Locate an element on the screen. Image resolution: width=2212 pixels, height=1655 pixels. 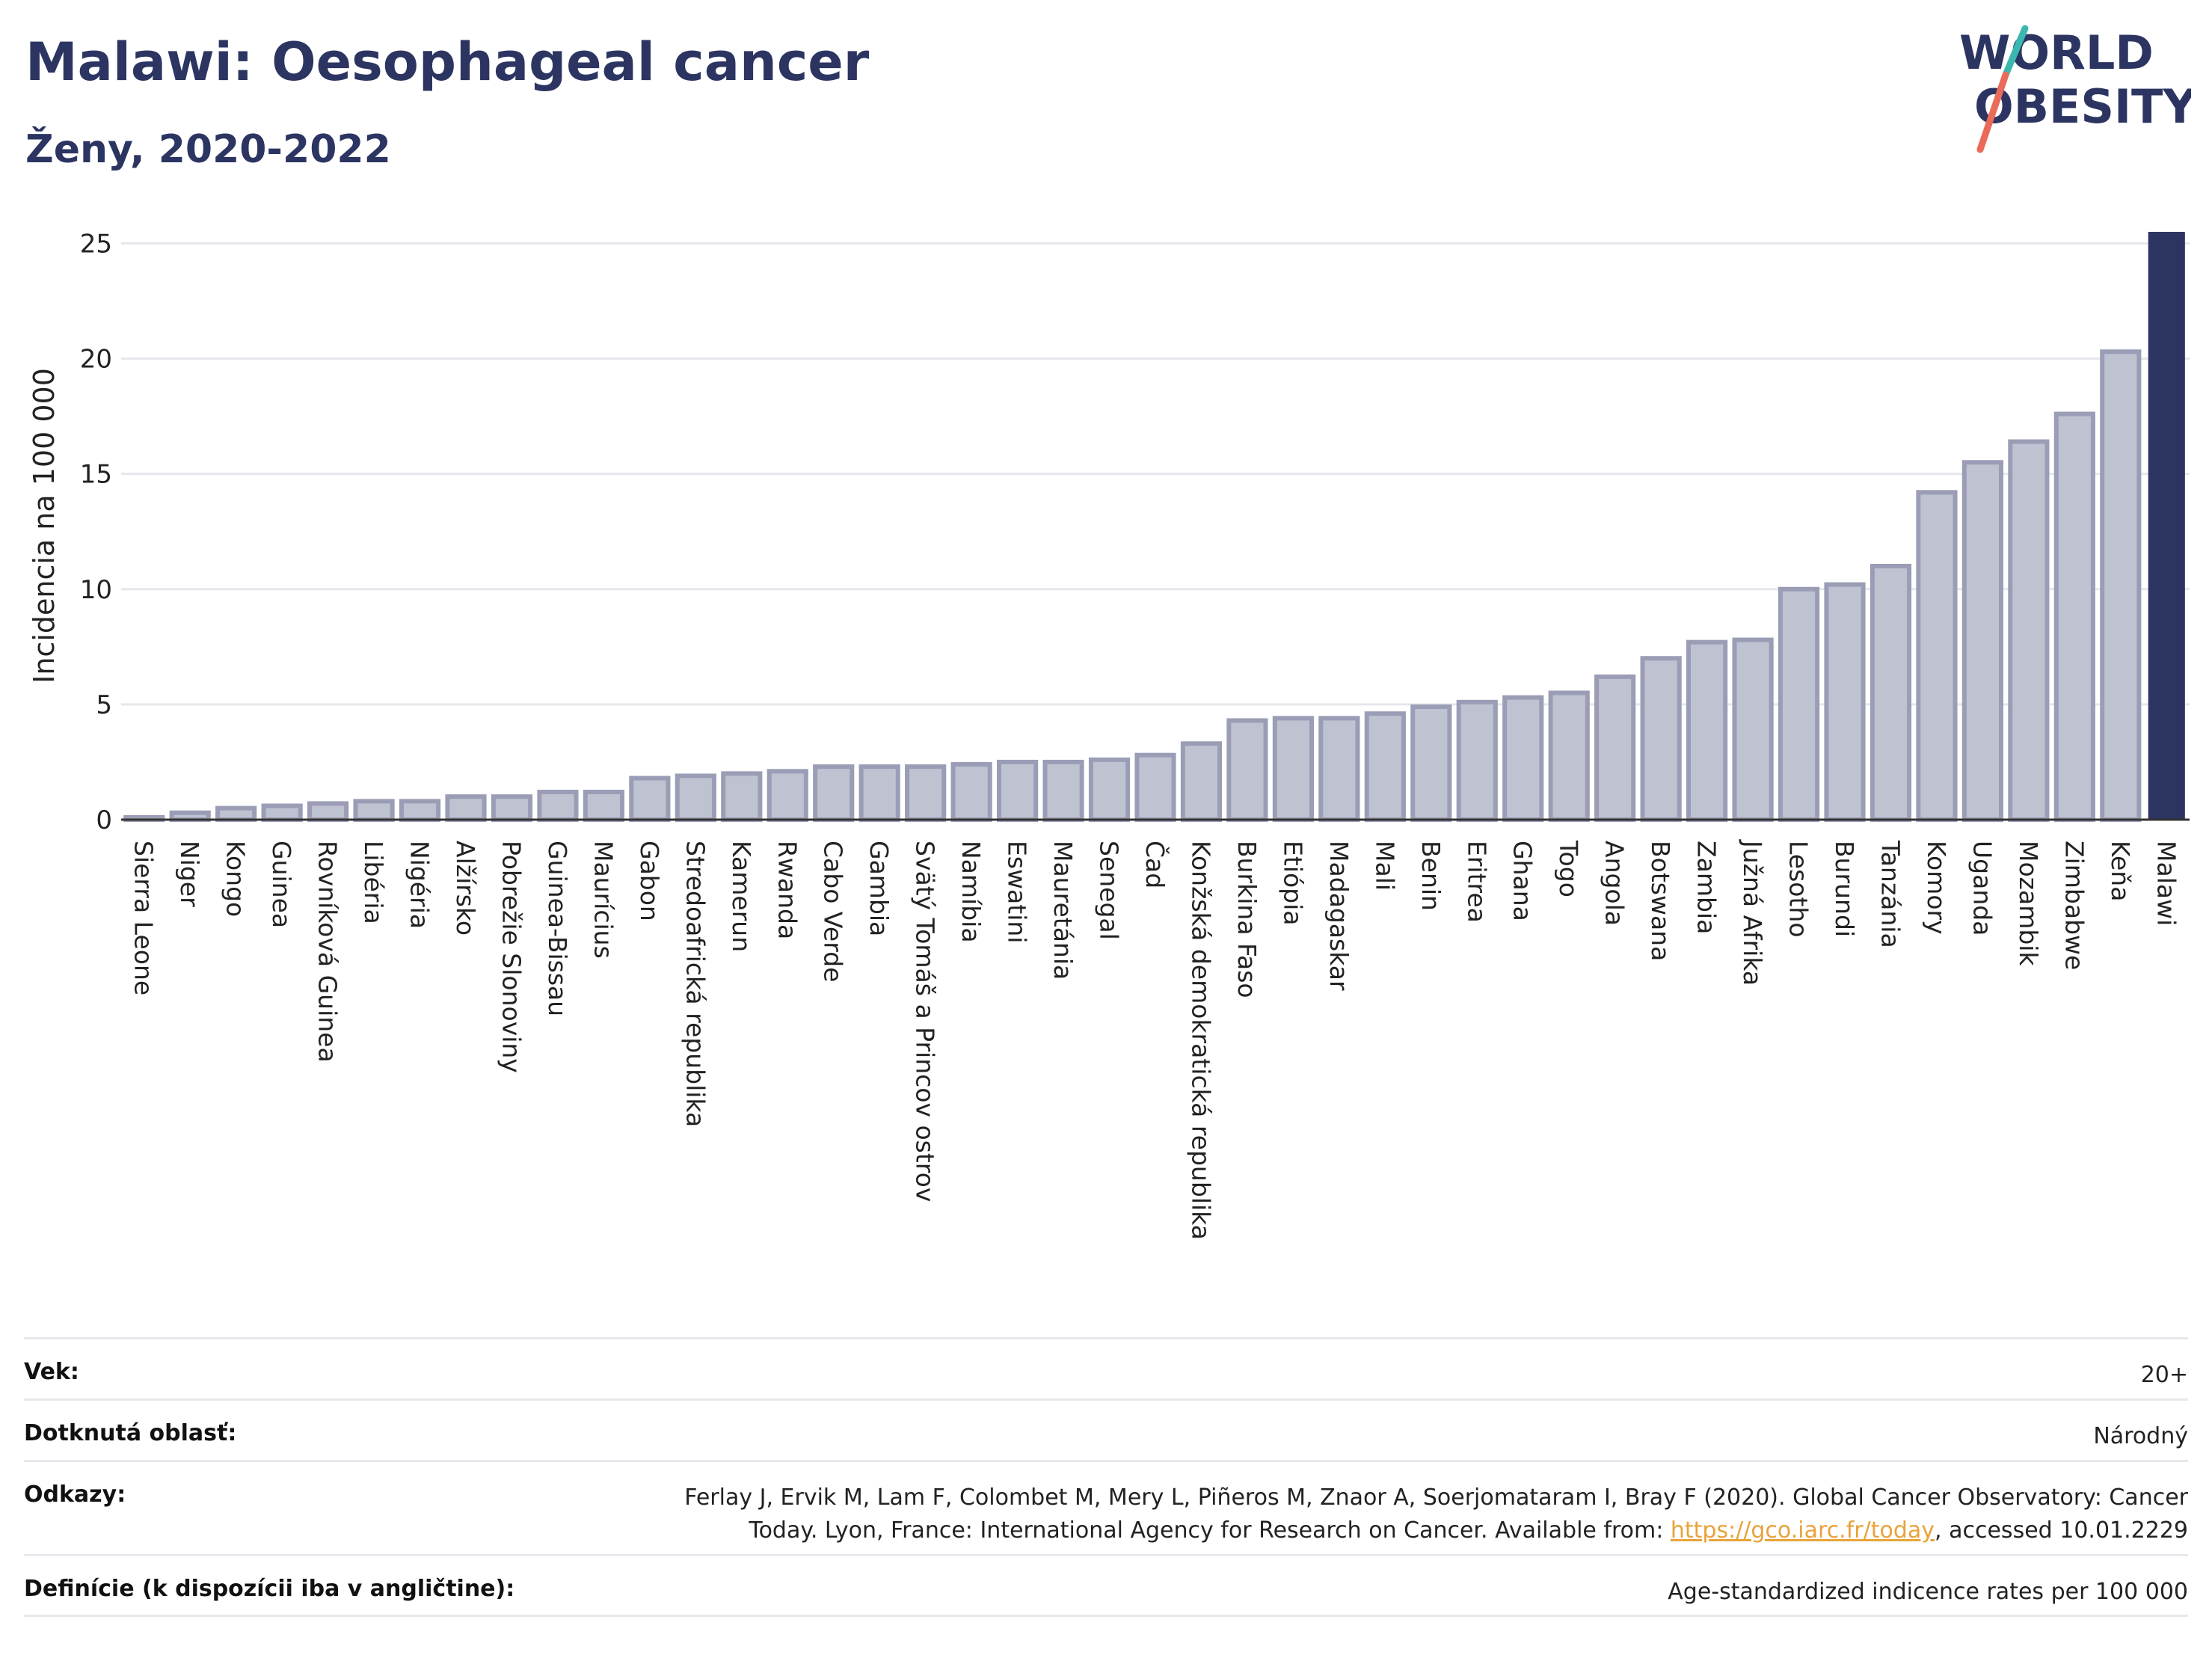
x-tick-label: Čad is located at coordinates (1155, 864).